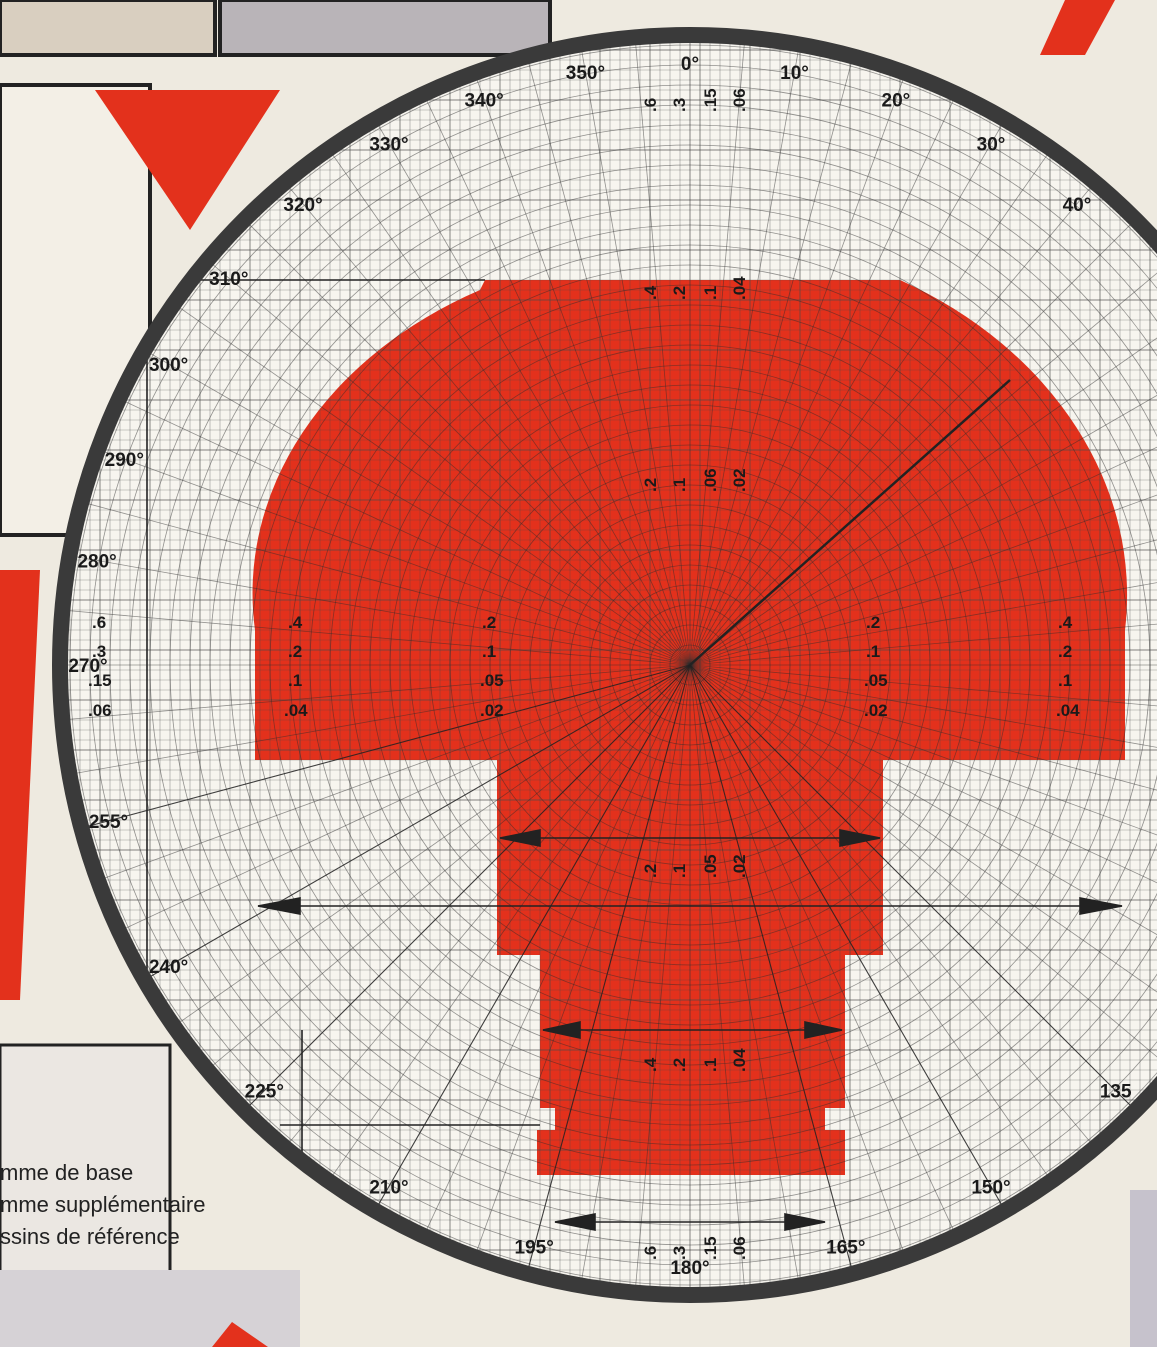 This screenshot has height=1347, width=1157. I want to click on angle-label: 240°, so click(168, 967).